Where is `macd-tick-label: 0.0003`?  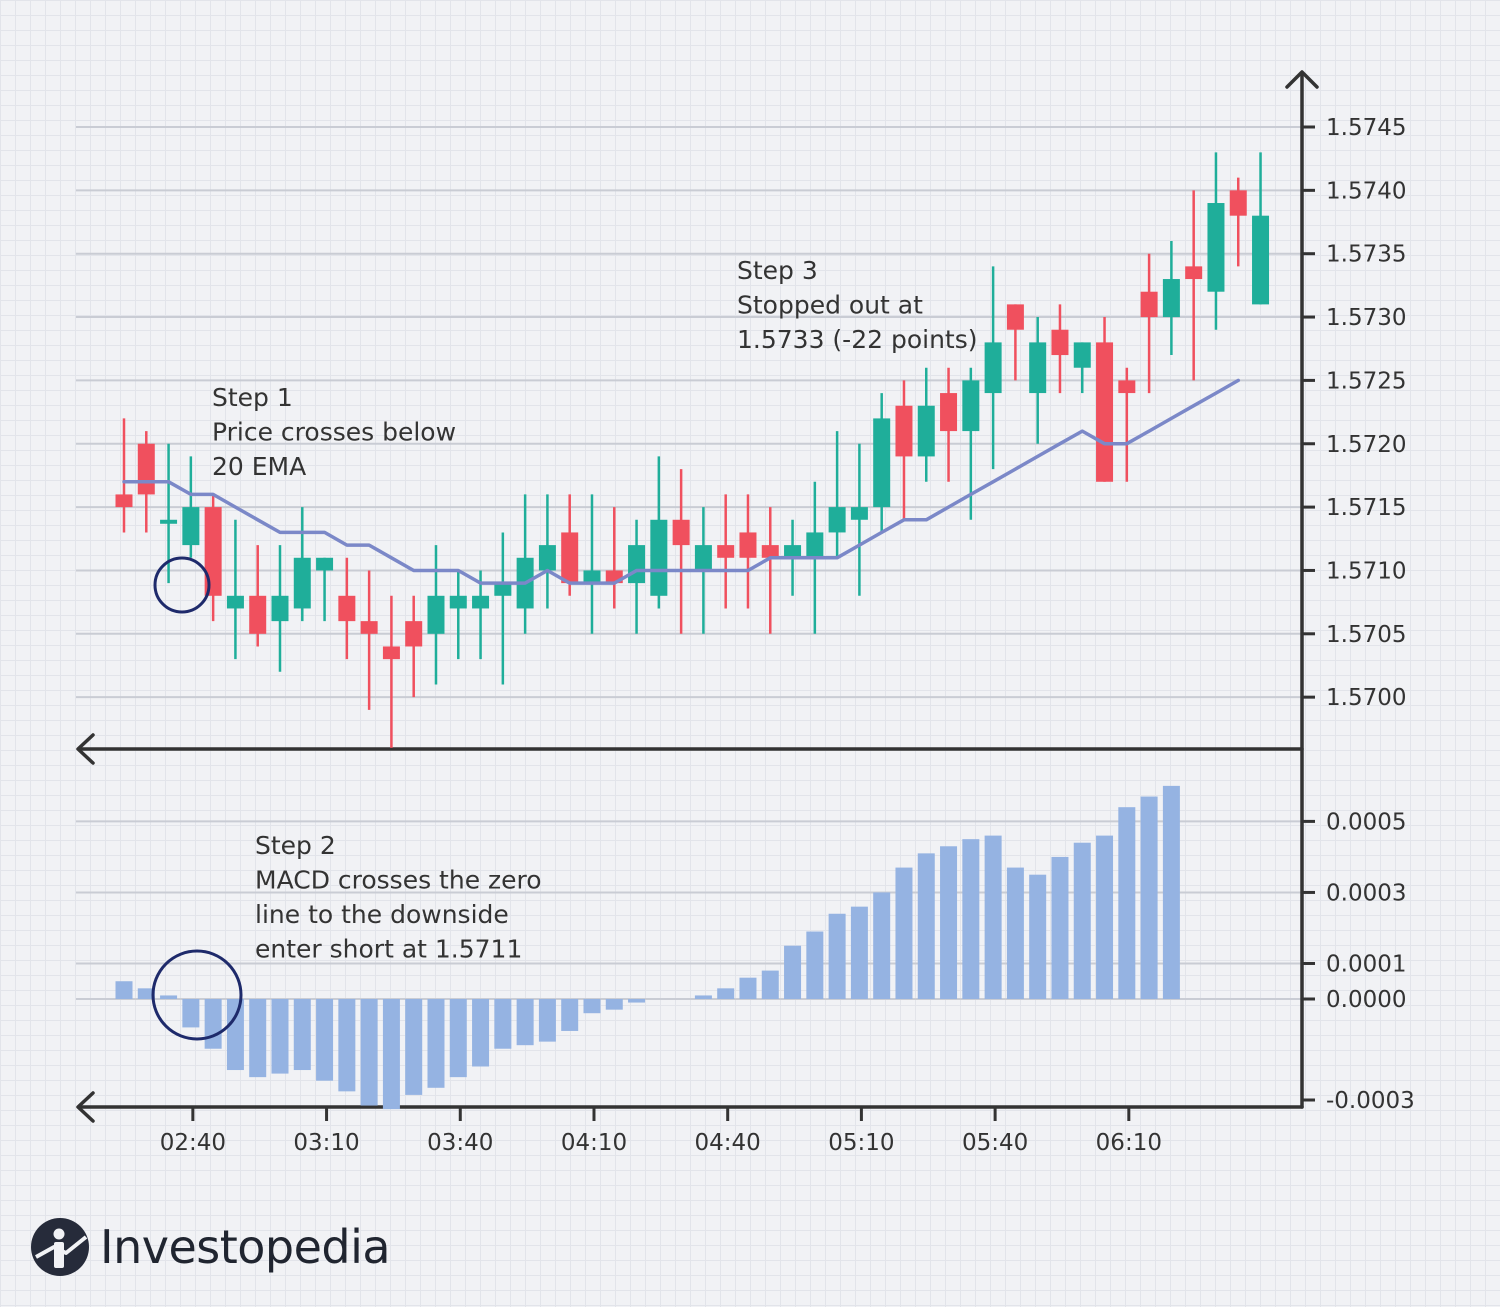 macd-tick-label: 0.0003 is located at coordinates (1366, 893).